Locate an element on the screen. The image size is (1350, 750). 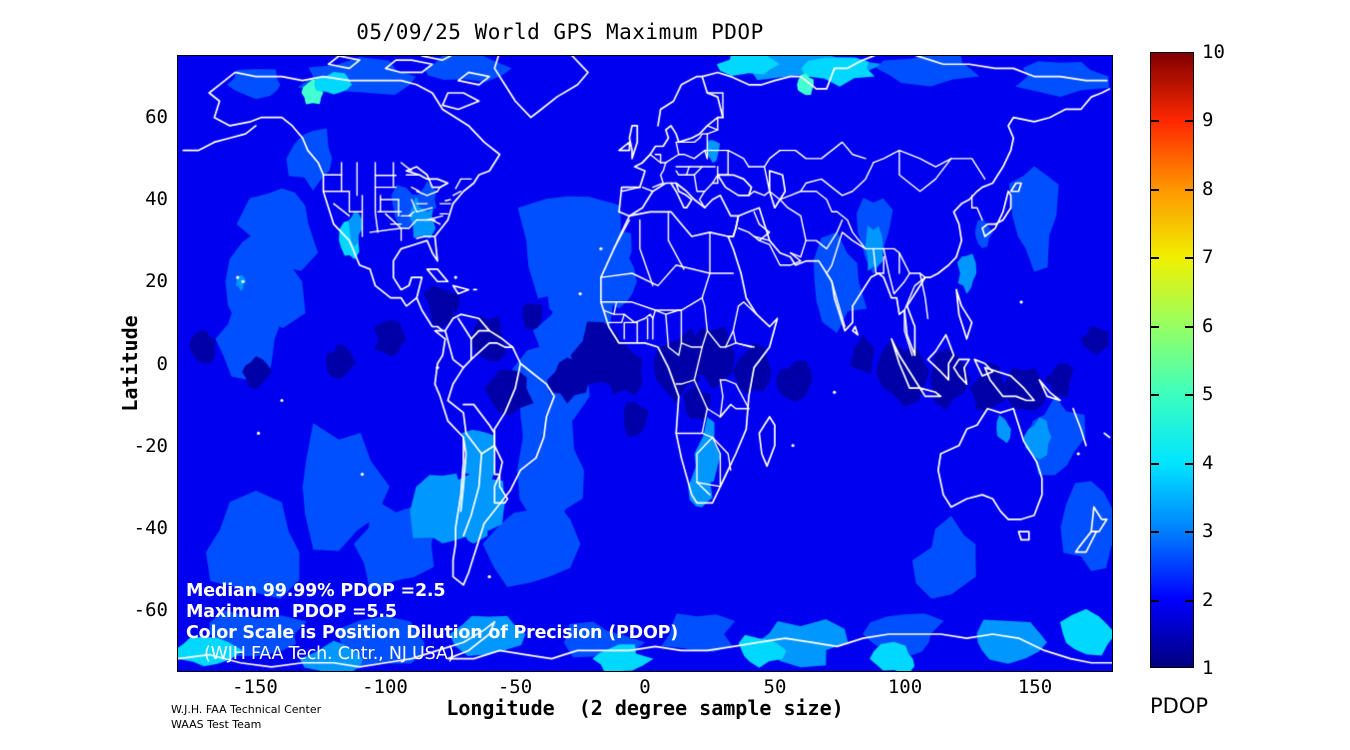
credit-line-2: WAAS Test Team is located at coordinates (216, 724).